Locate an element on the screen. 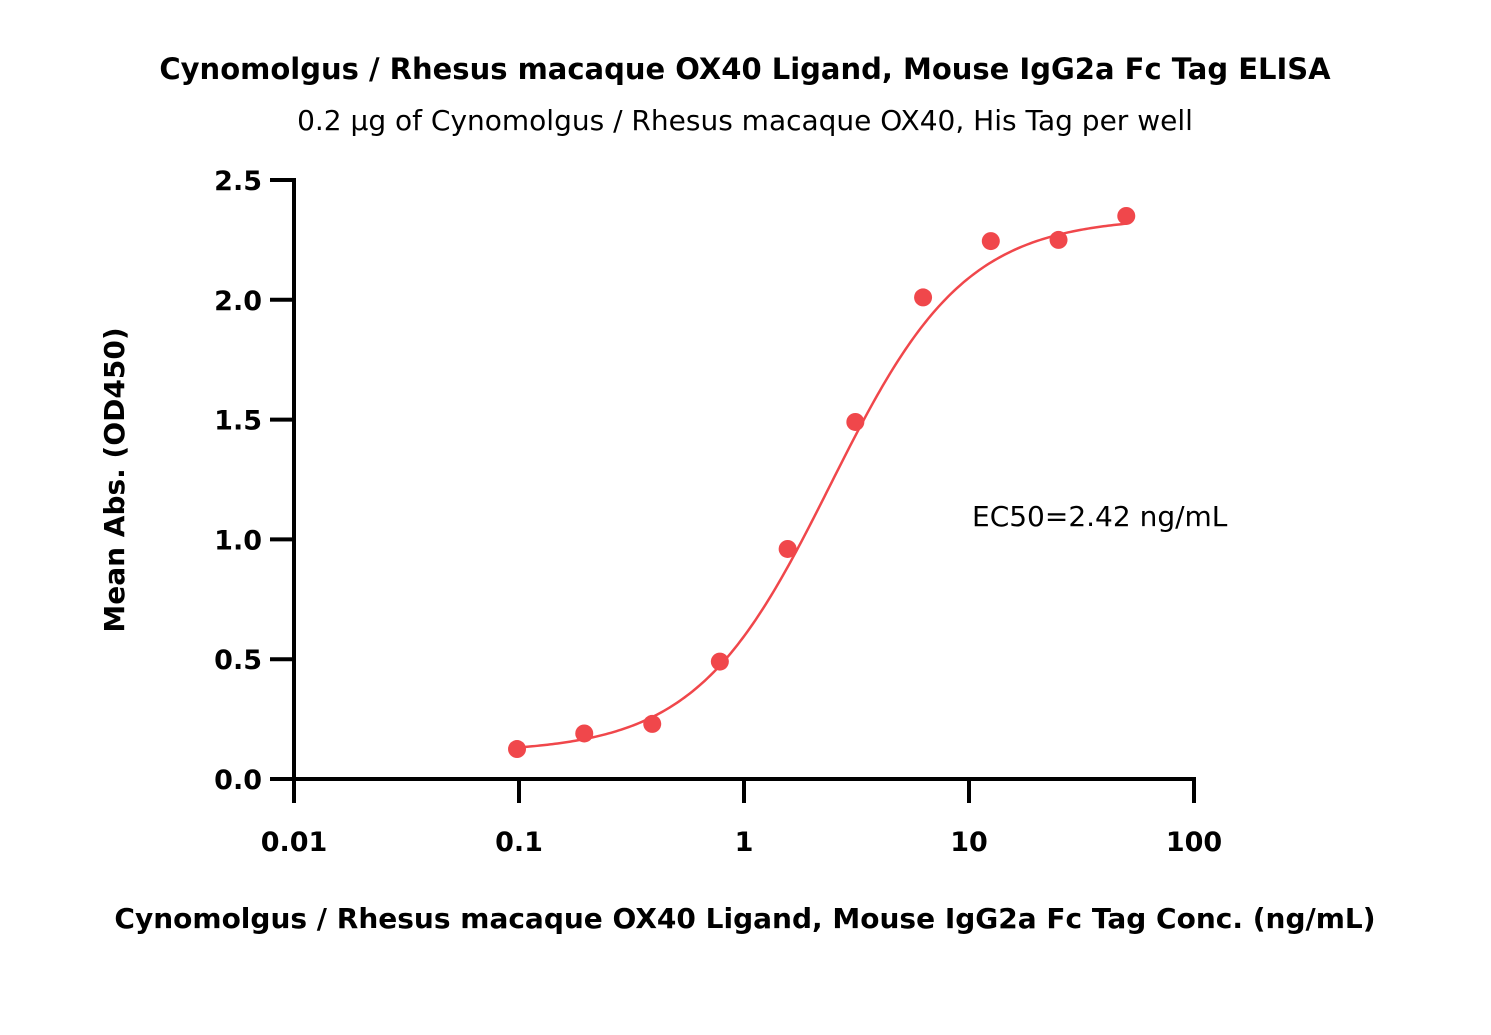 The height and width of the screenshot is (1035, 1491). x-tick-label: 100 is located at coordinates (1194, 842).